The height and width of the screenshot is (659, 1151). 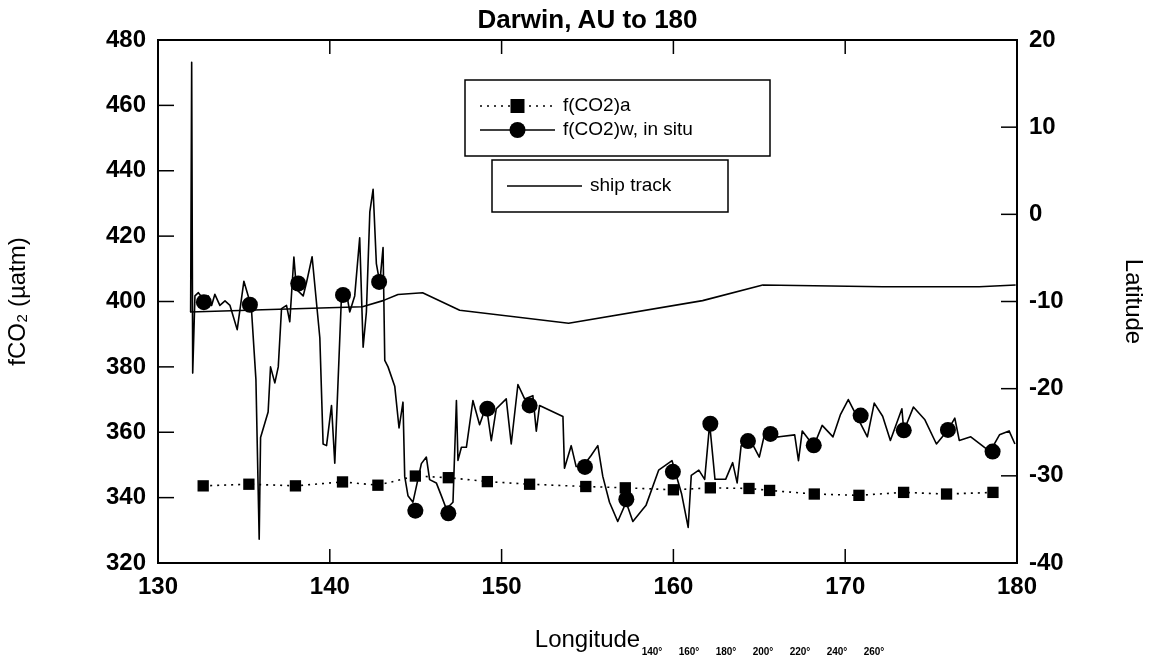 What do you see at coordinates (597, 105) in the screenshot?
I see `legend-label: f(CO2)a` at bounding box center [597, 105].